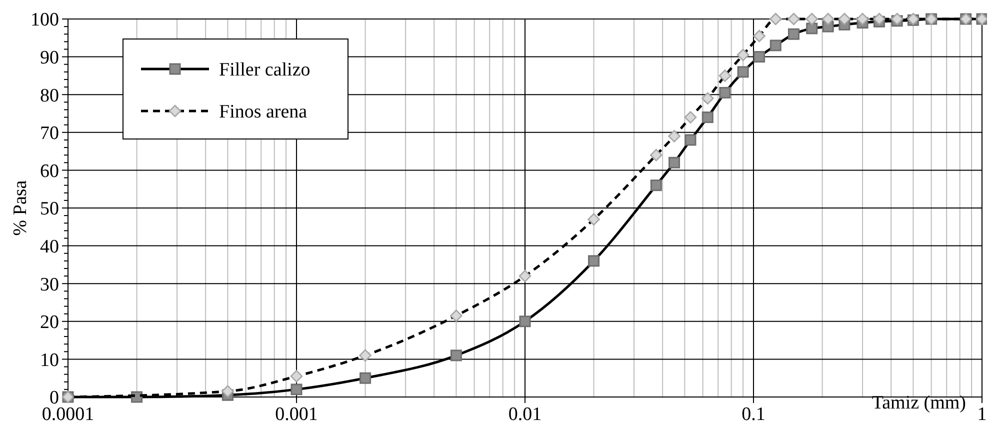  What do you see at coordinates (982, 414) in the screenshot?
I see `x-tick-label: 1` at bounding box center [982, 414].